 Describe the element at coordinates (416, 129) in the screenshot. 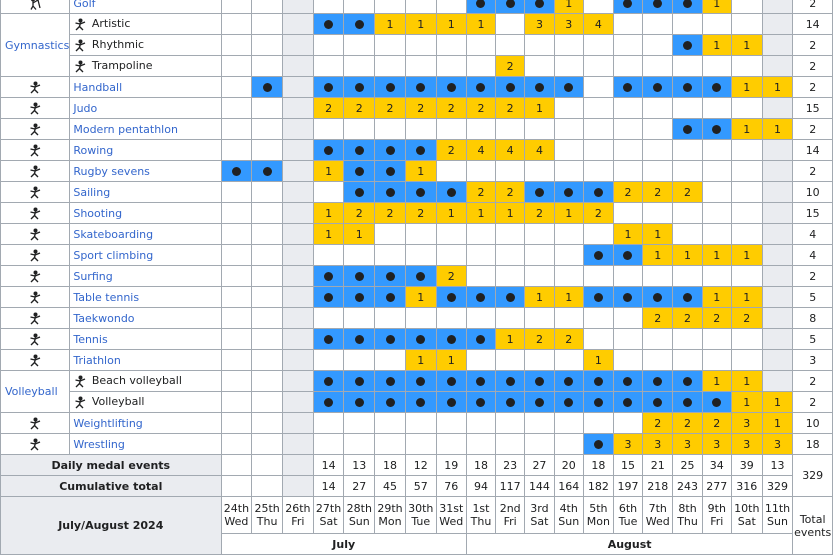

I see `sport-row: Modern pentathlon 1 1 2` at that location.